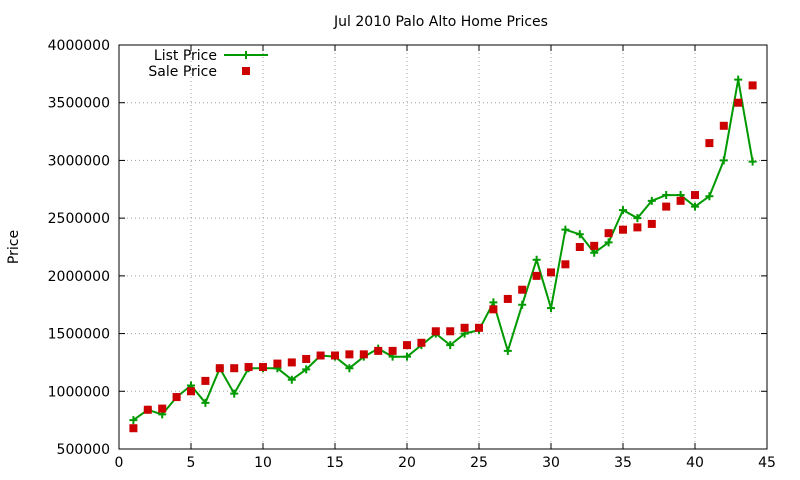 This screenshot has width=800, height=480. Describe the element at coordinates (407, 463) in the screenshot. I see `x-tick-label: 20` at that location.